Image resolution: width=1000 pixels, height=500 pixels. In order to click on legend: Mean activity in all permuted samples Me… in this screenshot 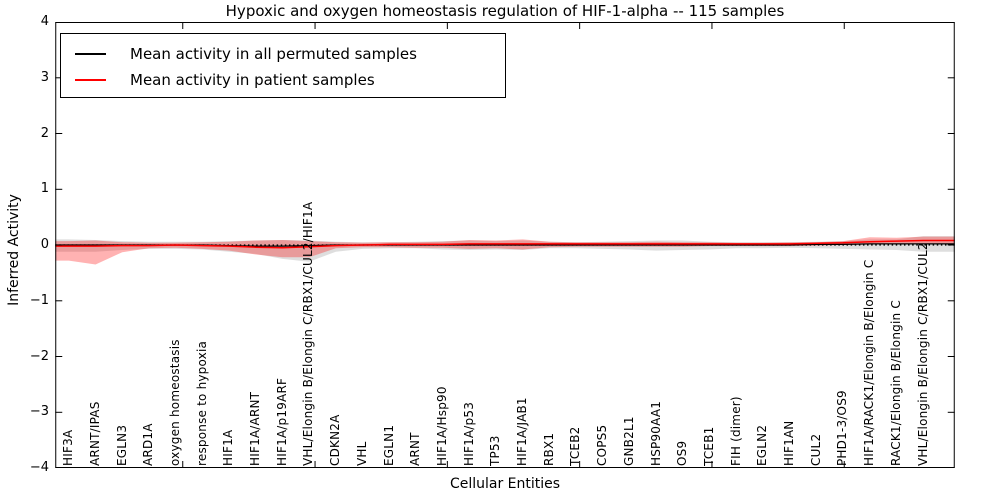, I will do `click(283, 65)`.